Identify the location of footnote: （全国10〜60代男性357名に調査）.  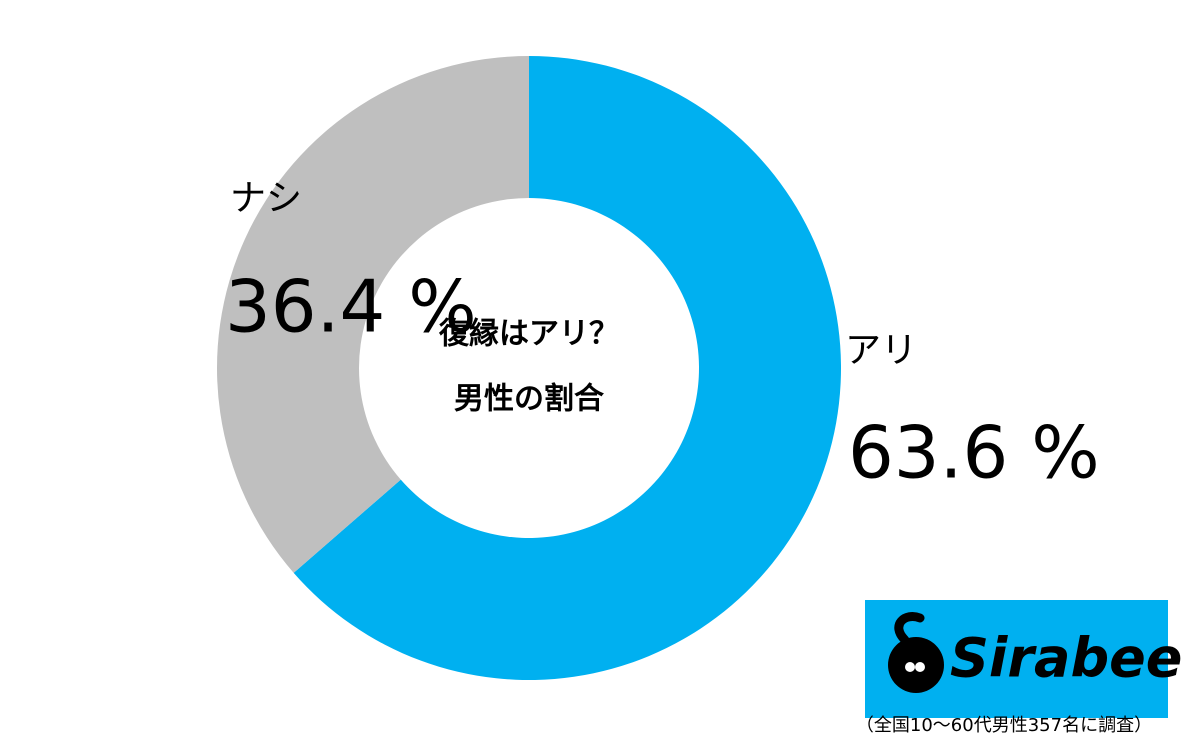
(1004, 725).